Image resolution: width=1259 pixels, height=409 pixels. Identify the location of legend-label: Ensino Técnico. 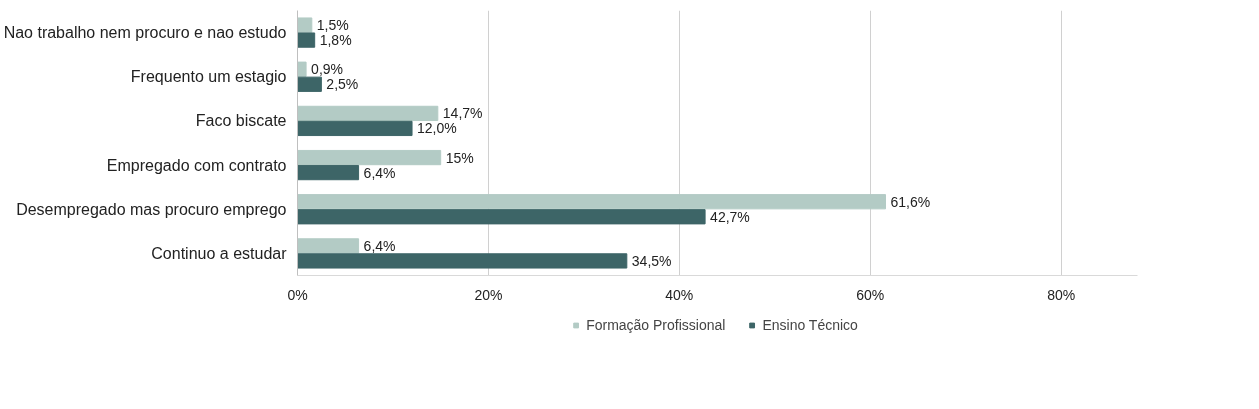
(810, 325).